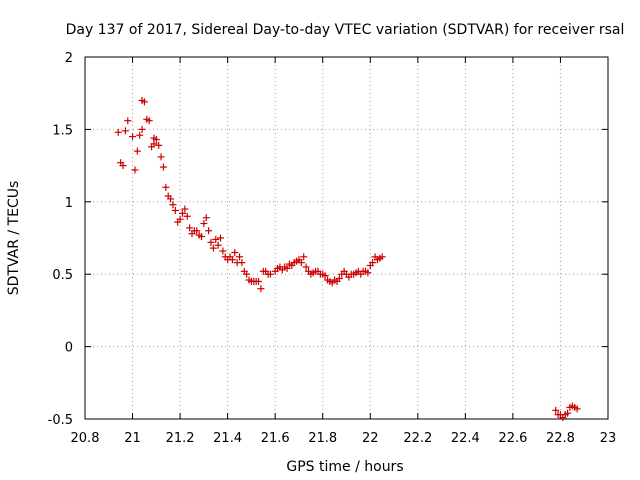 The width and height of the screenshot is (640, 480). I want to click on y-tick-label: 1.5, so click(62, 130).